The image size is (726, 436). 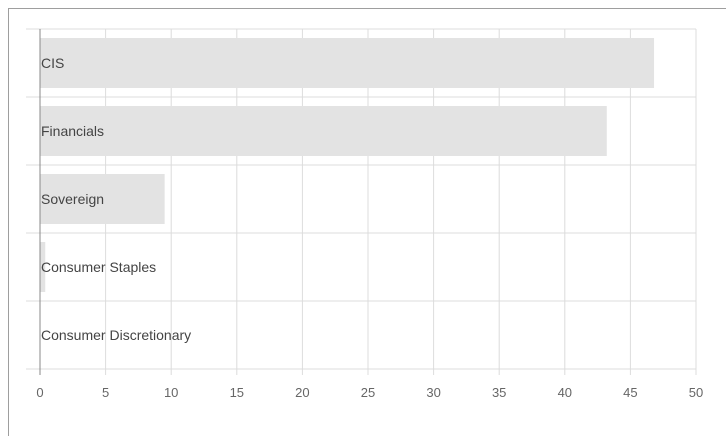 I want to click on x-tick-label-15: 15, so click(x=237, y=392).